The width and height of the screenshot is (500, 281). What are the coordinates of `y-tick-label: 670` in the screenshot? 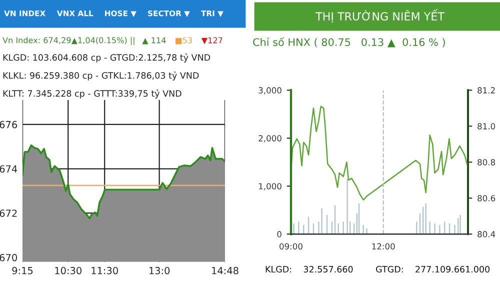 It's located at (8, 258).